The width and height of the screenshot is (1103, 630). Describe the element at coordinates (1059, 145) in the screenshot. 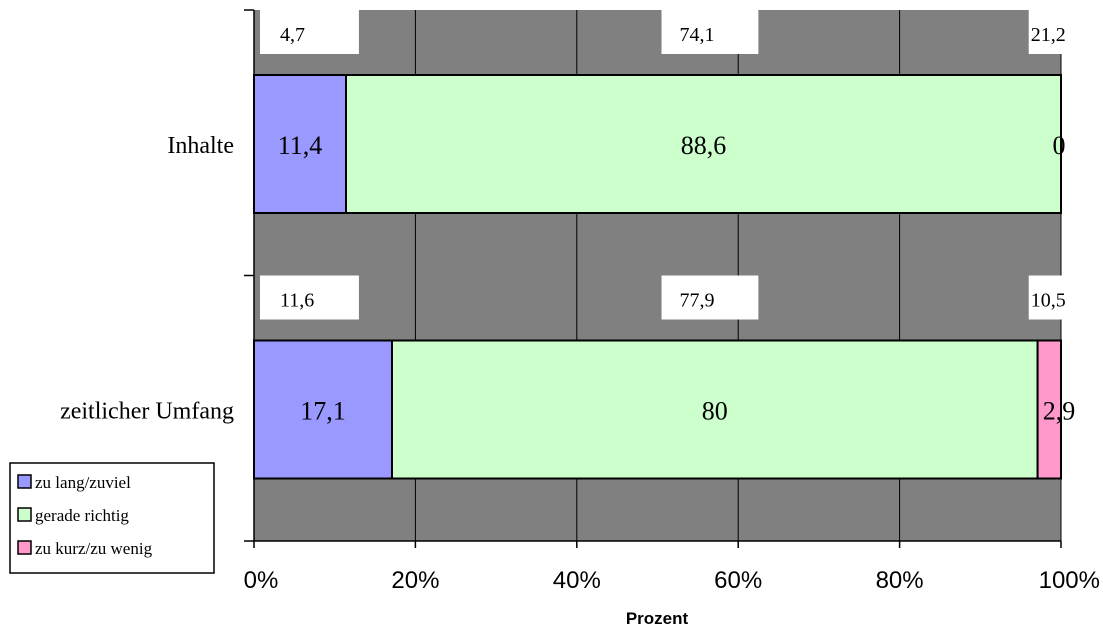

I see `bar-label-0-2: 0` at that location.